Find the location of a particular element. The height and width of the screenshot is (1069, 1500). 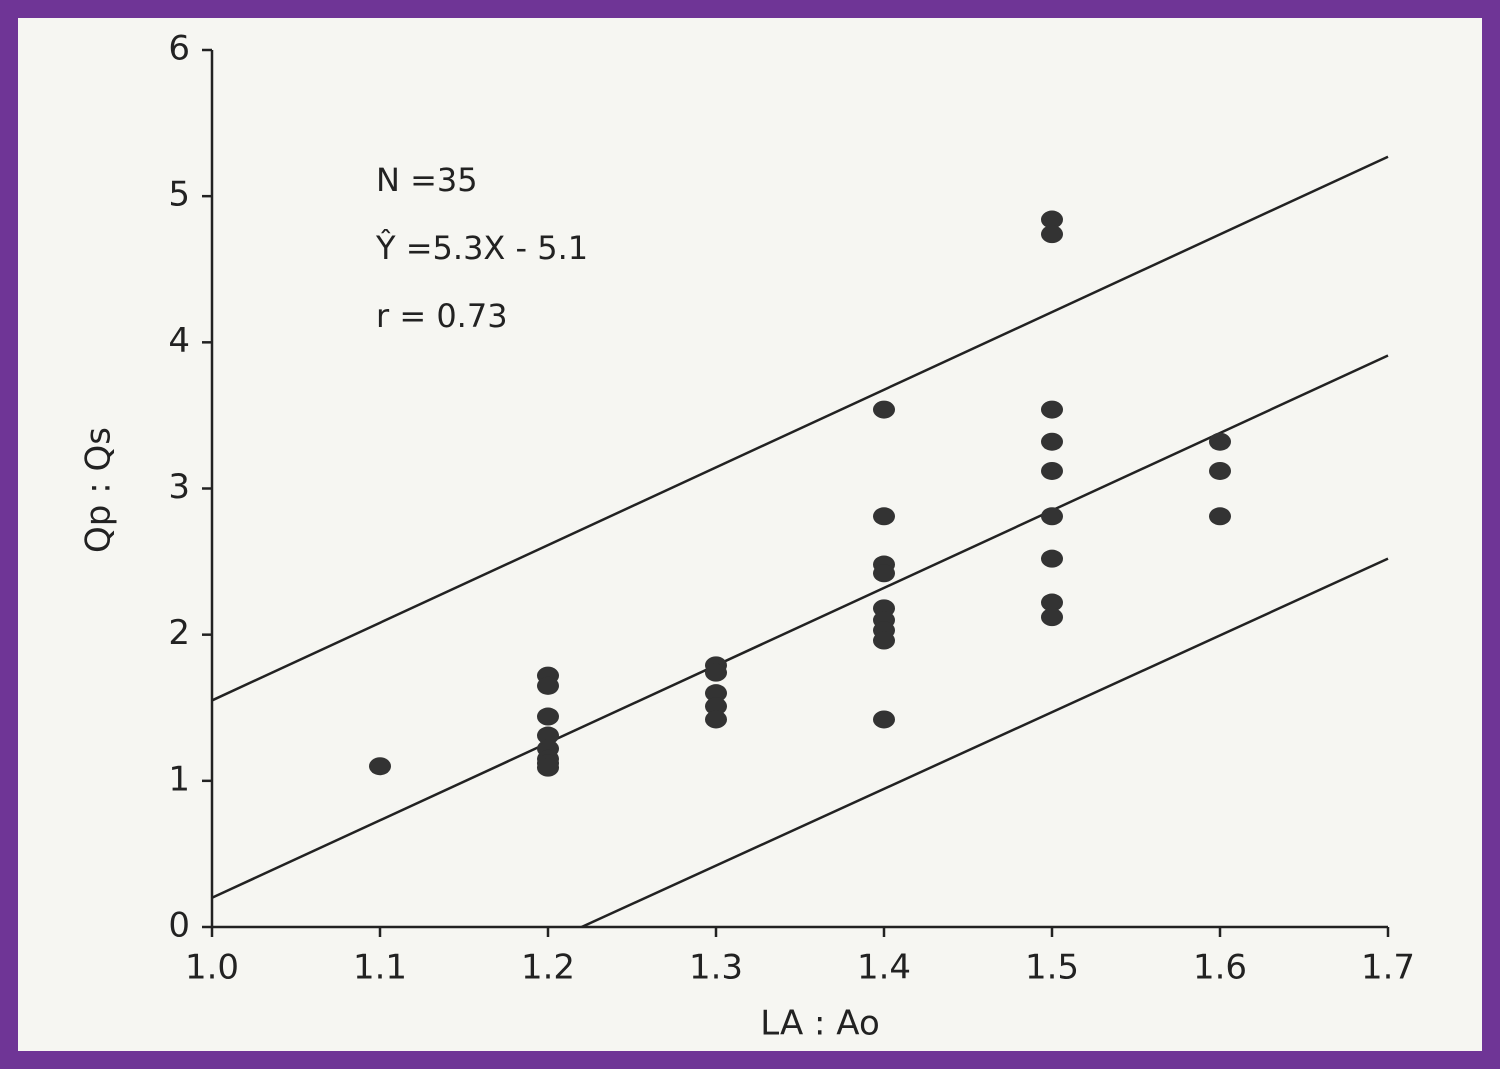

x-tick-label: 1.2 is located at coordinates (548, 968).